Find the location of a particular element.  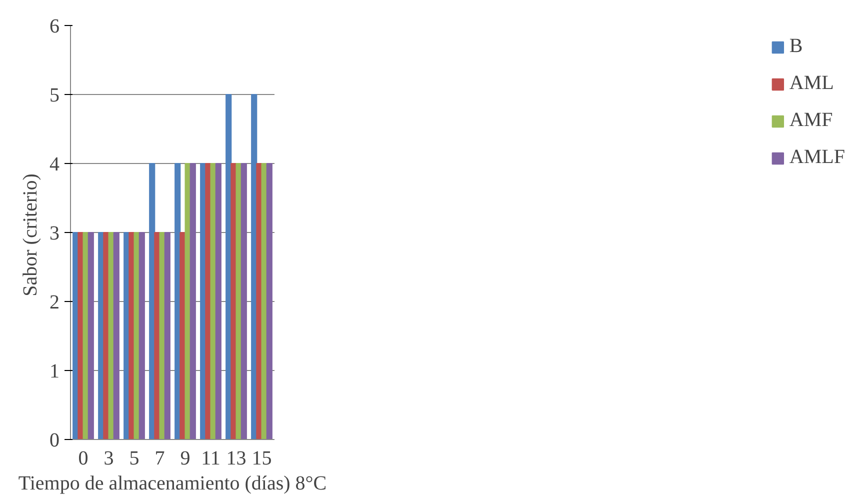

x-tick-label: 11 is located at coordinates (210, 459).